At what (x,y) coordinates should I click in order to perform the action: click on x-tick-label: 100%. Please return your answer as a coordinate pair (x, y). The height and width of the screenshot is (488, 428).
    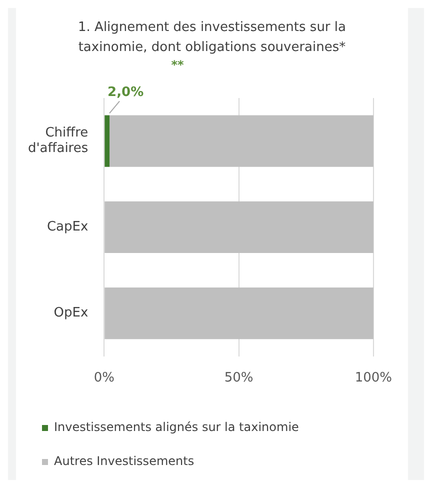
    Looking at the image, I should click on (373, 378).